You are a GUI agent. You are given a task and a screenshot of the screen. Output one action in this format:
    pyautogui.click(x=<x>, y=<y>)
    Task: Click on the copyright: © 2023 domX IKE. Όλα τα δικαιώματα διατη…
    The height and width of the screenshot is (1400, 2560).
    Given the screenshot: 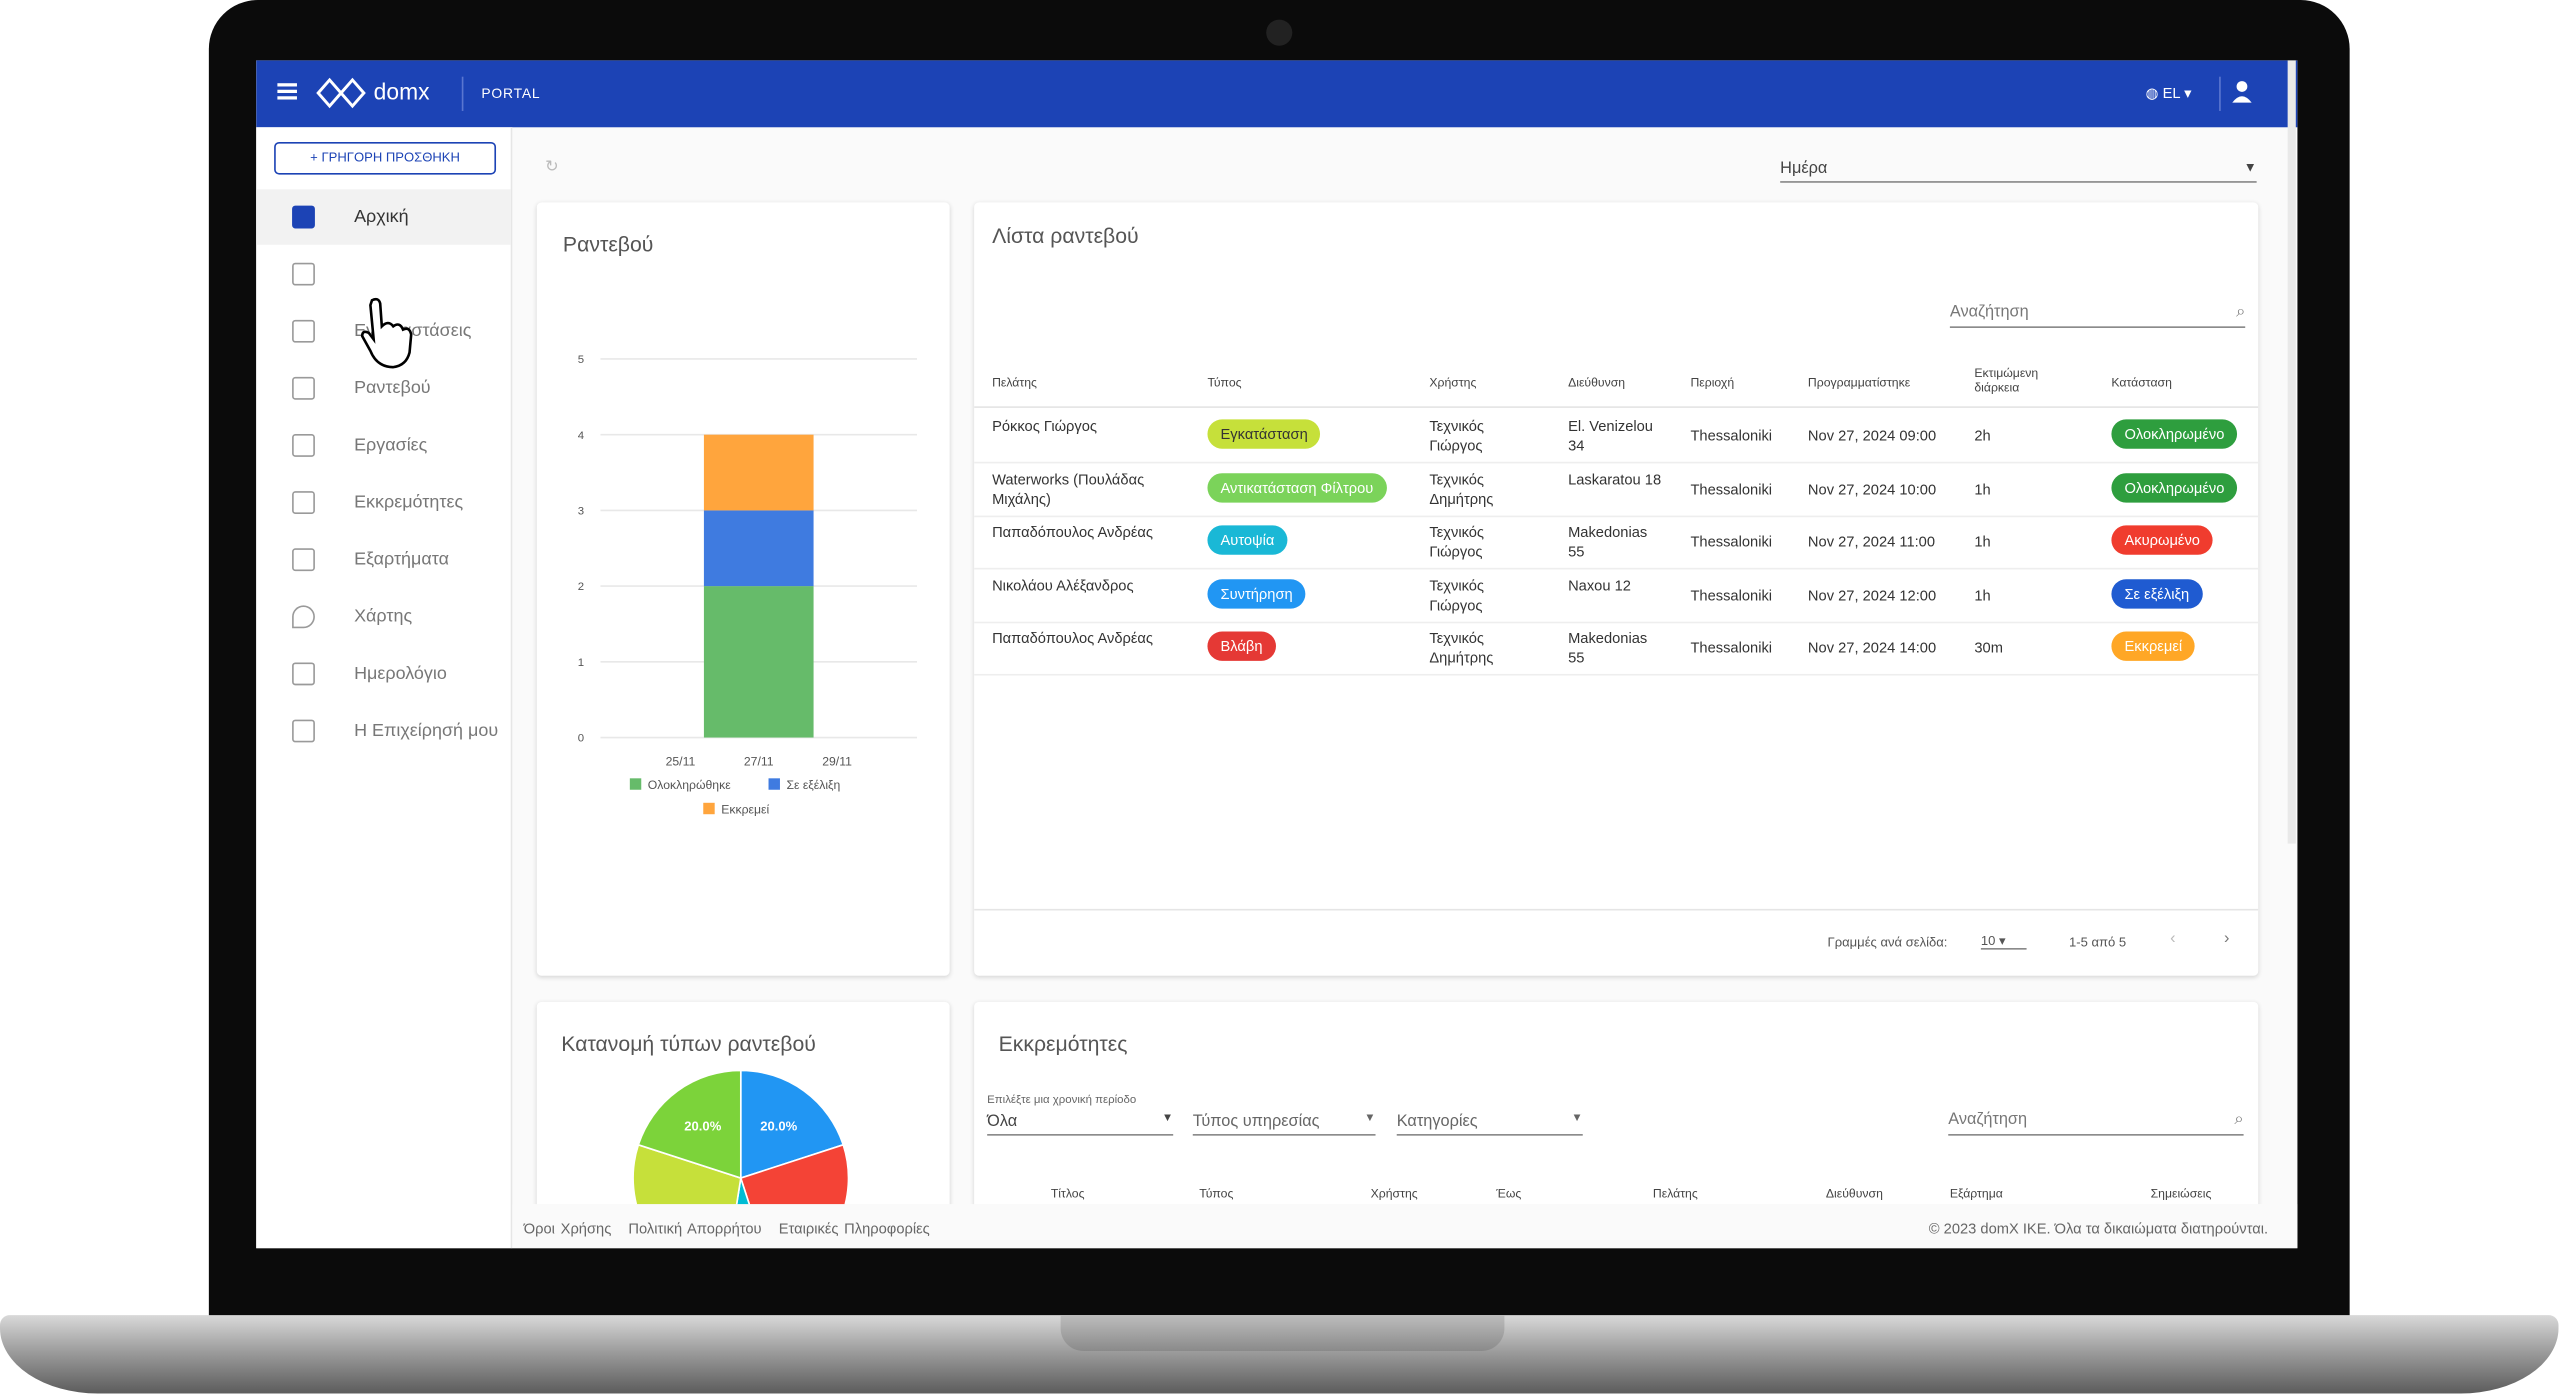 What is the action you would take?
    pyautogui.click(x=2098, y=1228)
    